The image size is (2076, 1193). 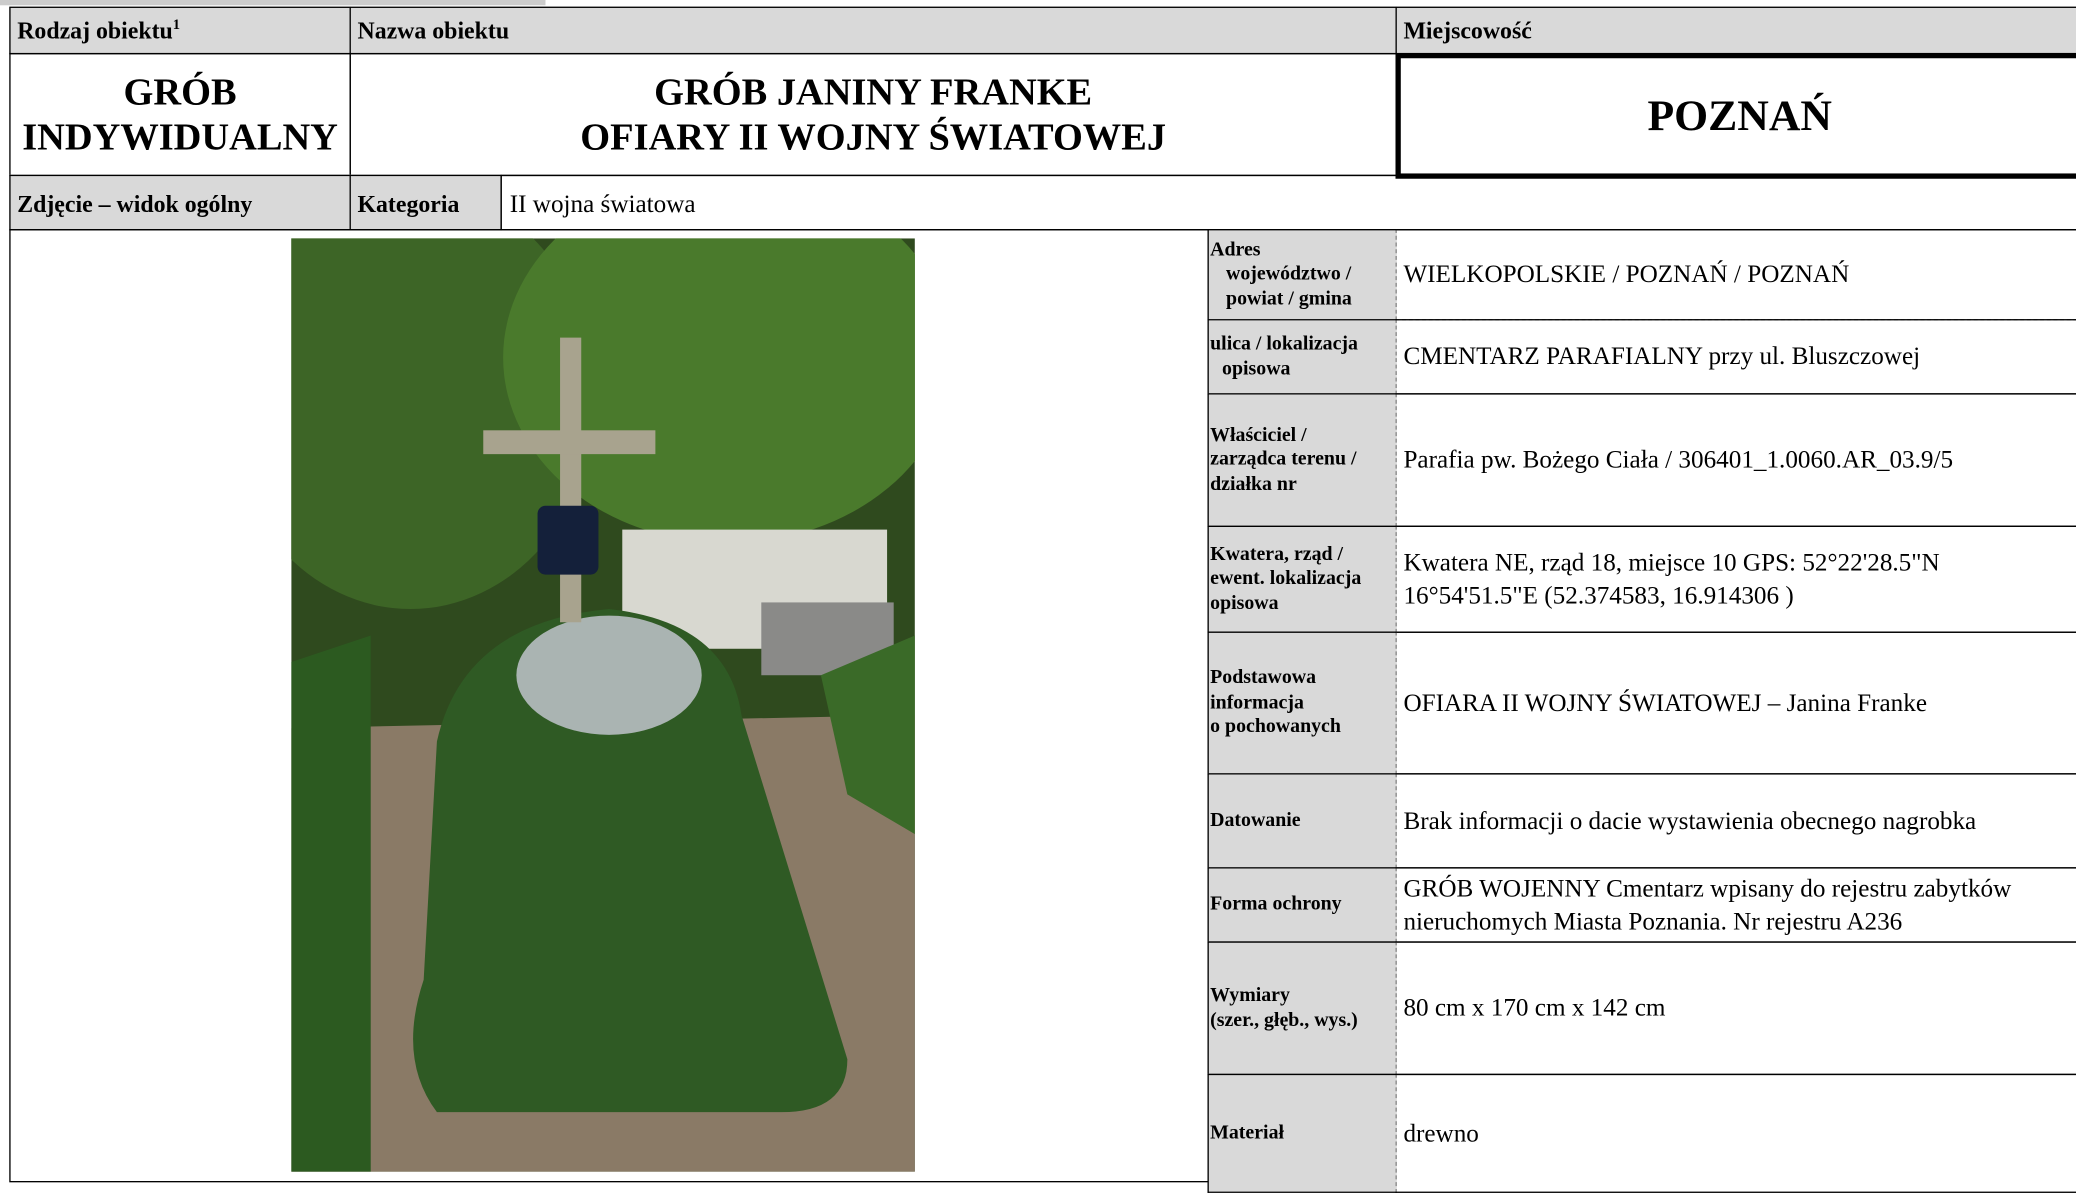 I want to click on row-label: Forma ochrony, so click(x=1302, y=905).